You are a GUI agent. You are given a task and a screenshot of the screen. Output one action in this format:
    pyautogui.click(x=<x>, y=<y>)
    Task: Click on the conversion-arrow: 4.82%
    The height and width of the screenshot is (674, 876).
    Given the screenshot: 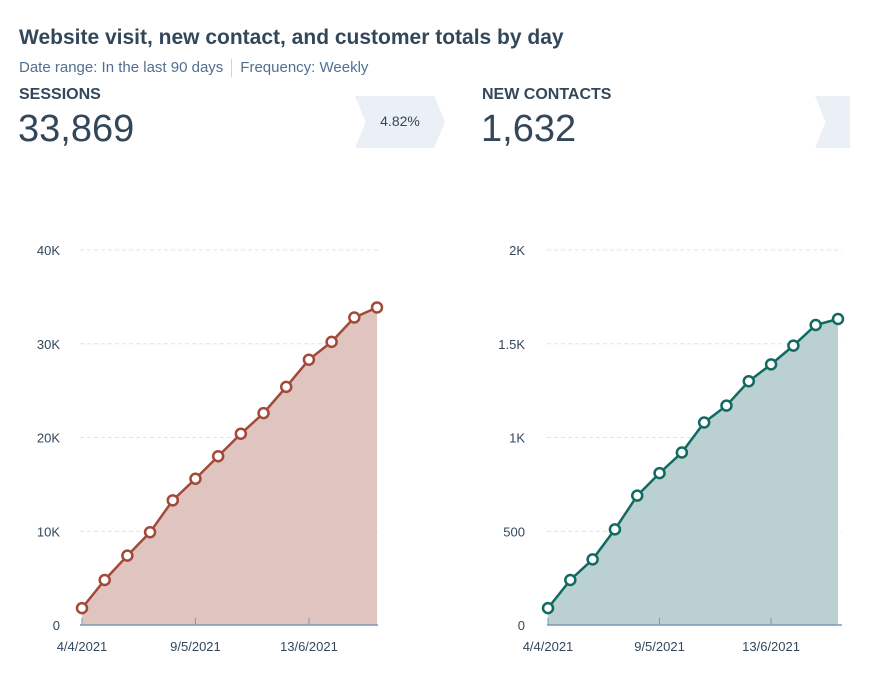 What is the action you would take?
    pyautogui.click(x=400, y=122)
    